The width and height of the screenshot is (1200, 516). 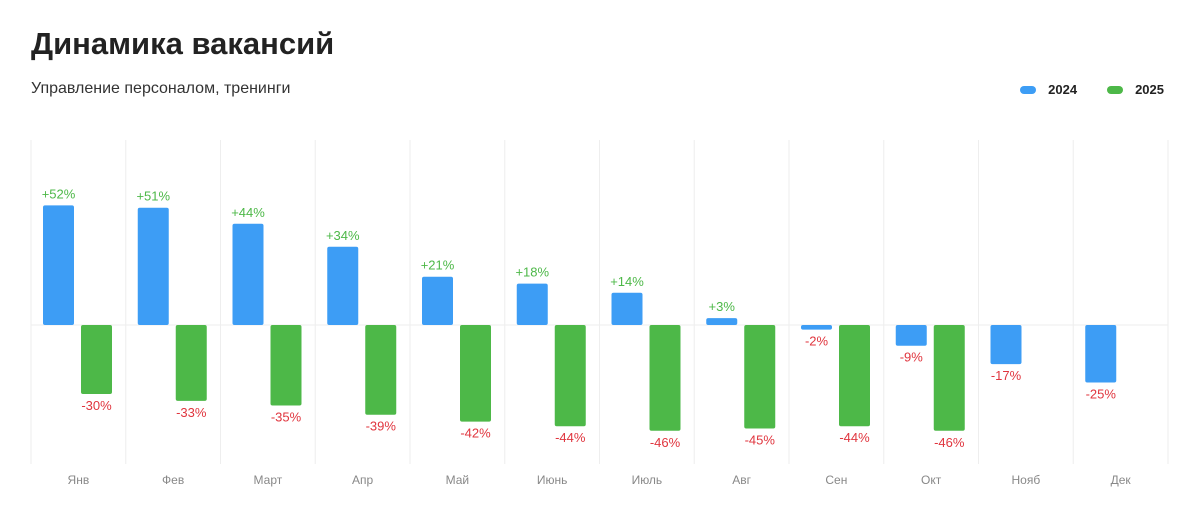 What do you see at coordinates (1063, 89) in the screenshot?
I see `legend-label-2024: 2024` at bounding box center [1063, 89].